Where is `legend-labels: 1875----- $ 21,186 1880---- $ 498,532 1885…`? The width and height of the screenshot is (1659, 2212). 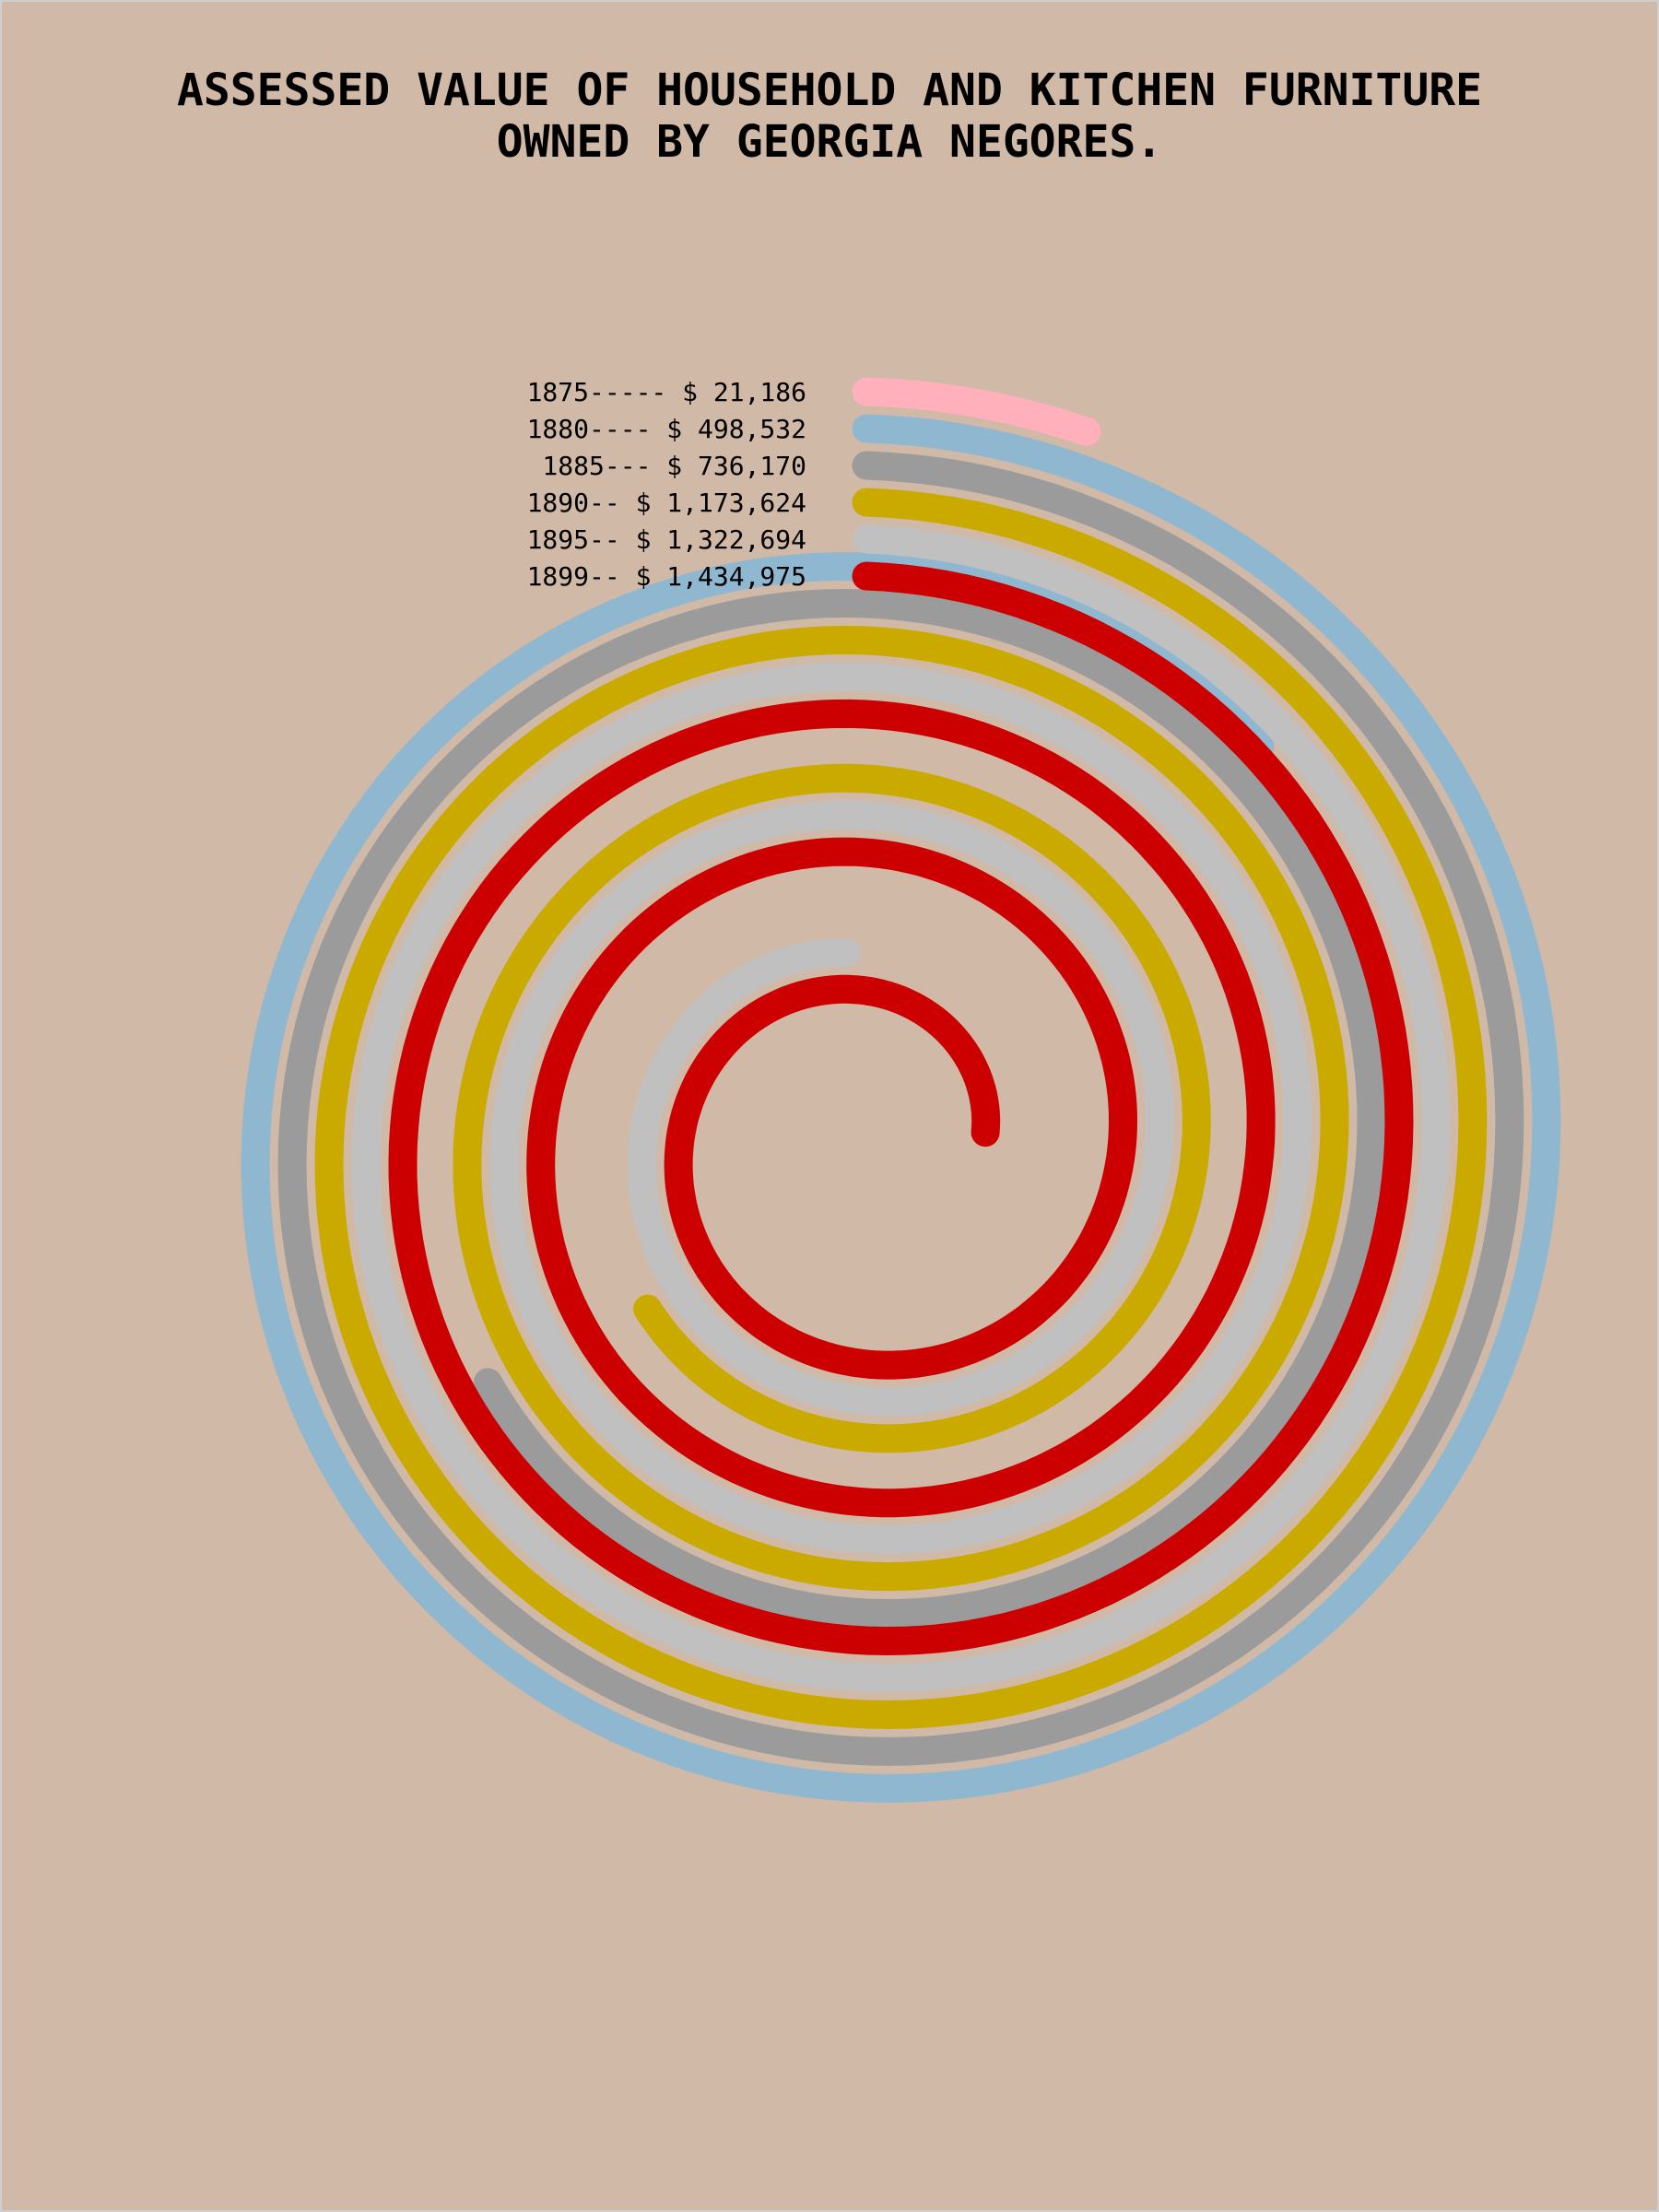 legend-labels: 1875----- $ 21,186 1880---- $ 498,532 1885… is located at coordinates (666, 484).